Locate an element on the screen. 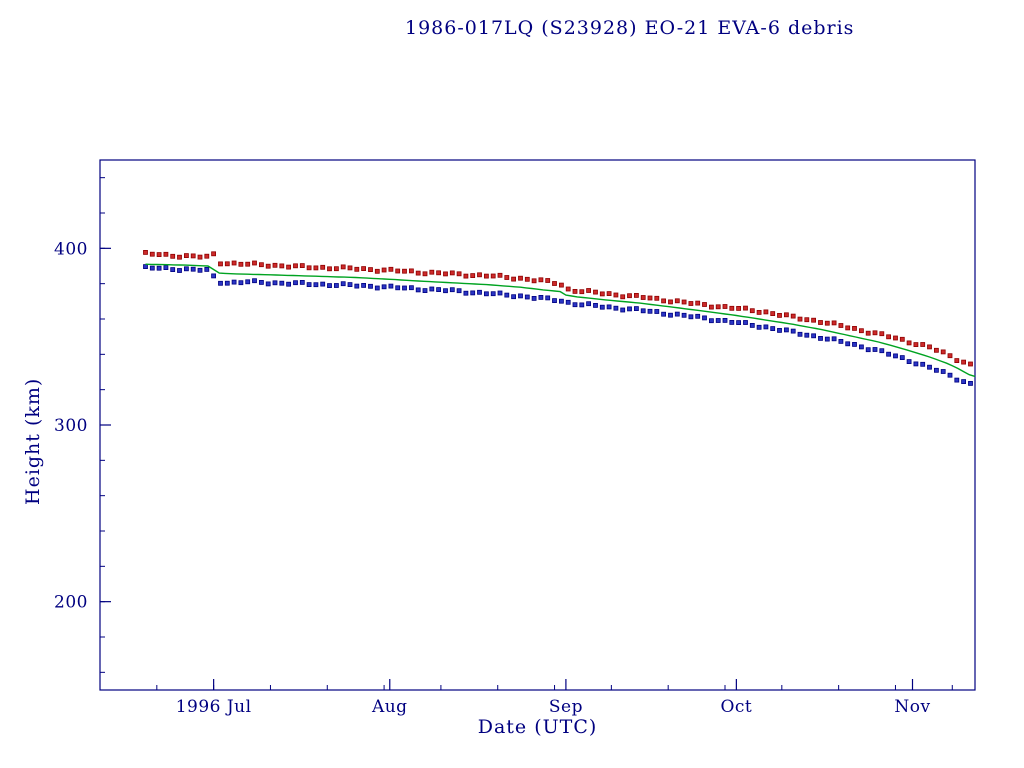  x-tick-label: Oct is located at coordinates (736, 707).